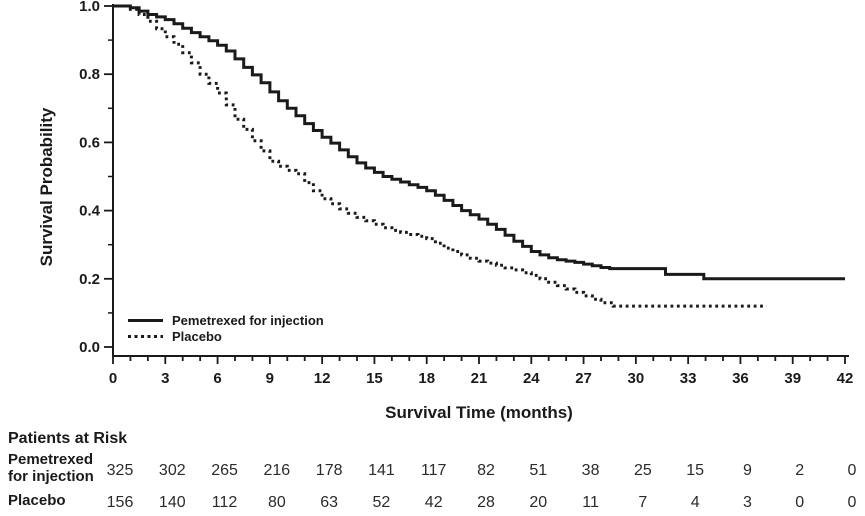 The width and height of the screenshot is (865, 516). What do you see at coordinates (165, 378) in the screenshot?
I see `x-tick-label: 3` at bounding box center [165, 378].